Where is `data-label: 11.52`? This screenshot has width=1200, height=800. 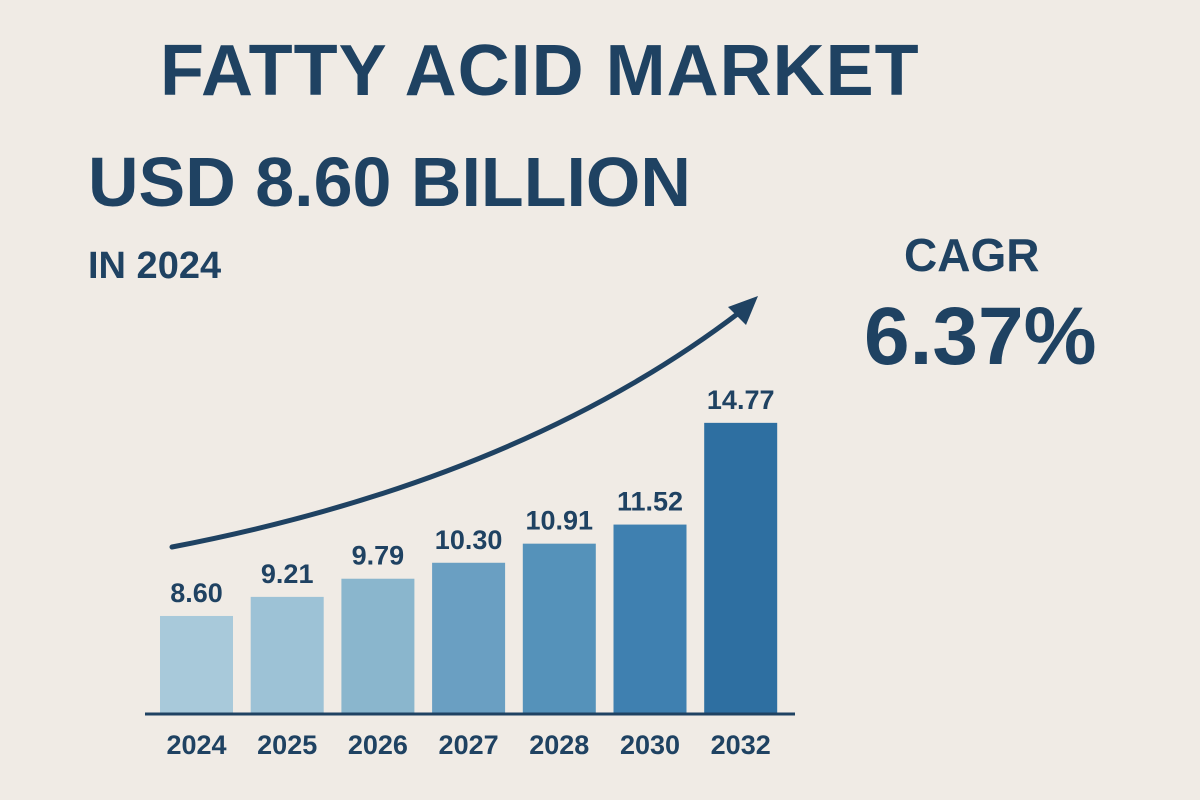
data-label: 11.52 is located at coordinates (650, 502).